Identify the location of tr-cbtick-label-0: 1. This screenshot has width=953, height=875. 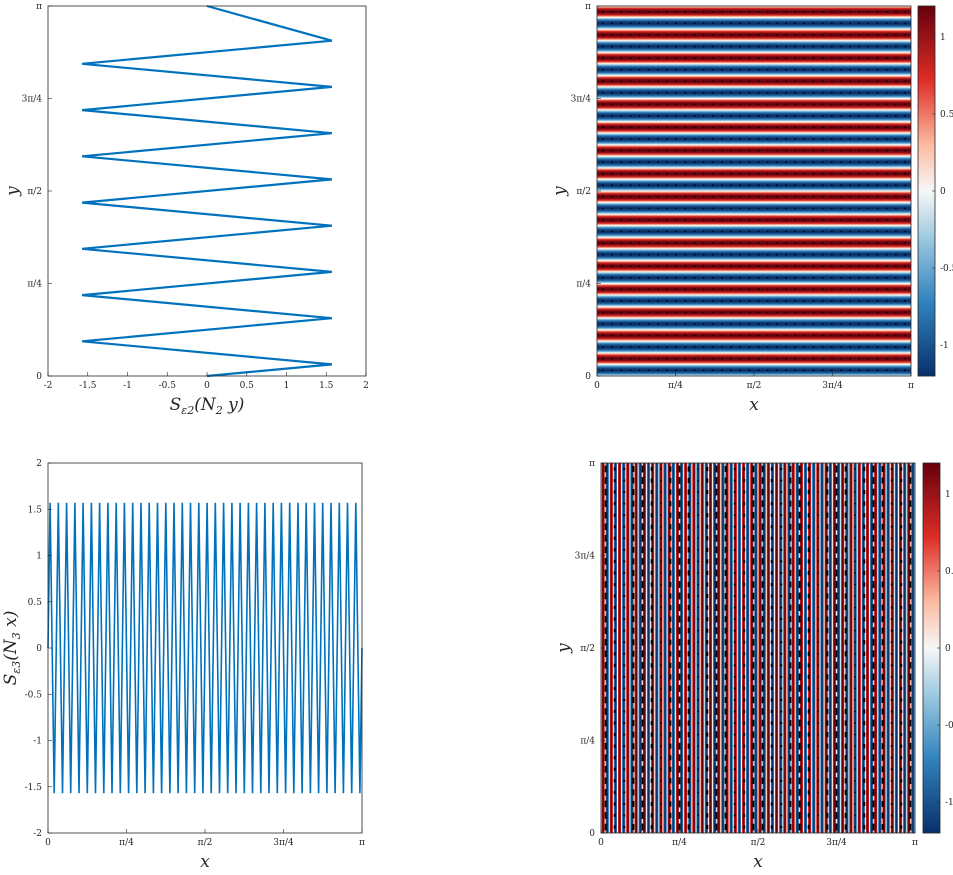
(943, 38).